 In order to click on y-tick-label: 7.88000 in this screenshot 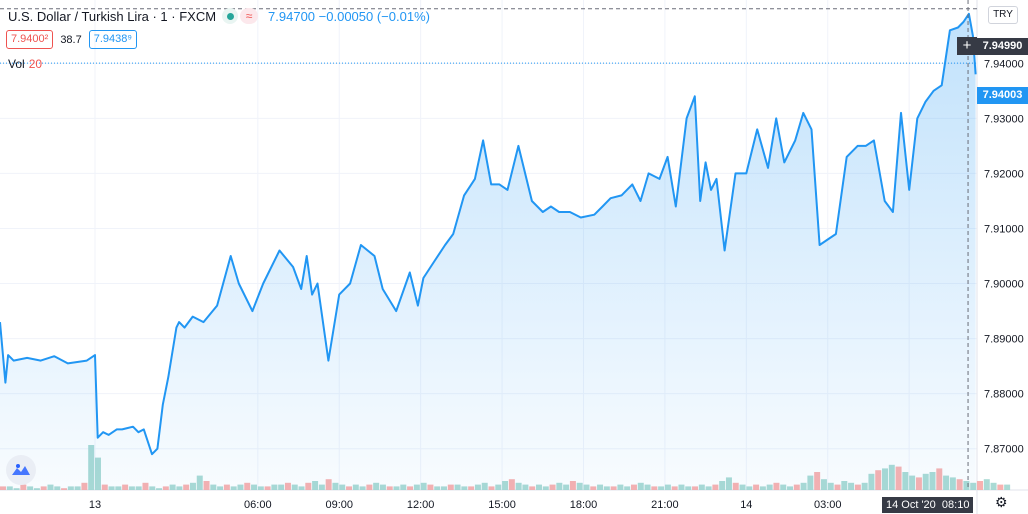, I will do `click(1004, 395)`.